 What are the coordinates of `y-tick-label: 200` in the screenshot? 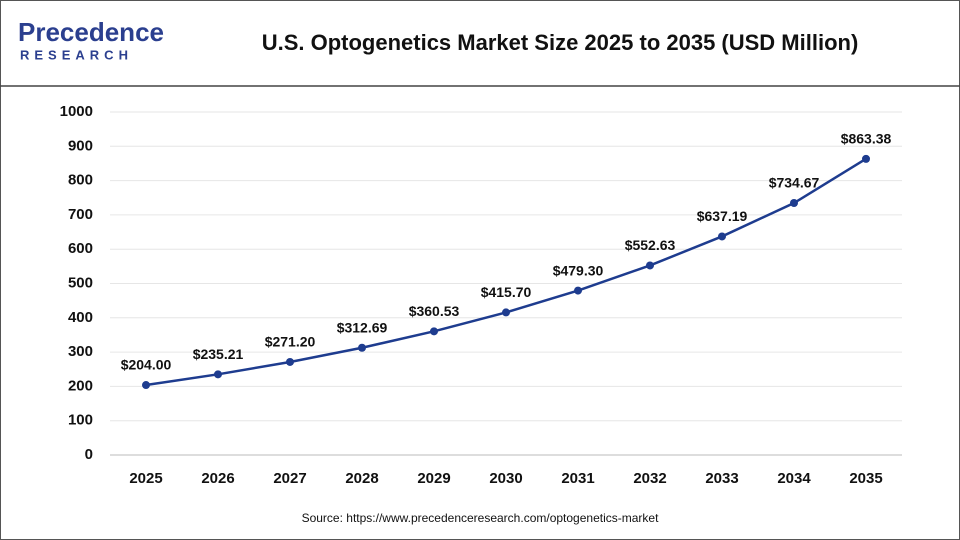 It's located at (80, 385).